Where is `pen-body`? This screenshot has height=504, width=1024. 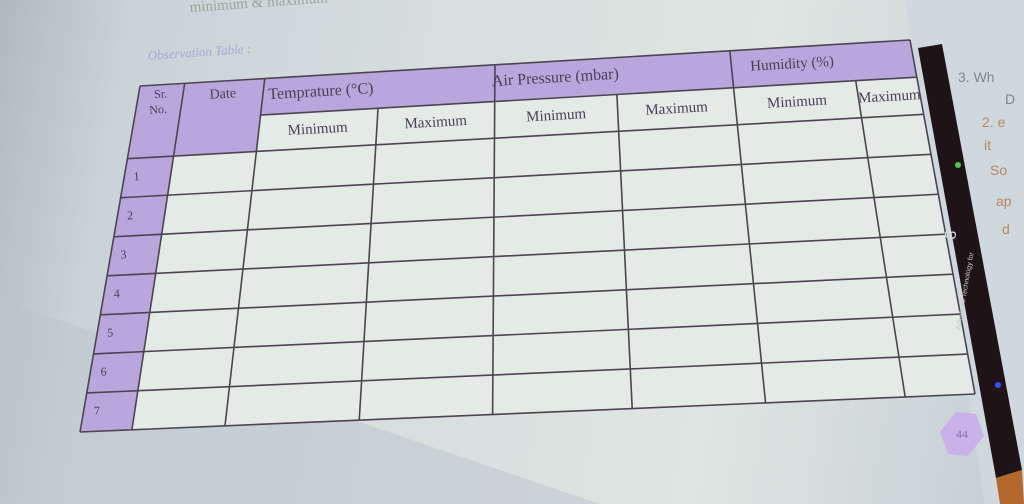 pen-body is located at coordinates (970, 261).